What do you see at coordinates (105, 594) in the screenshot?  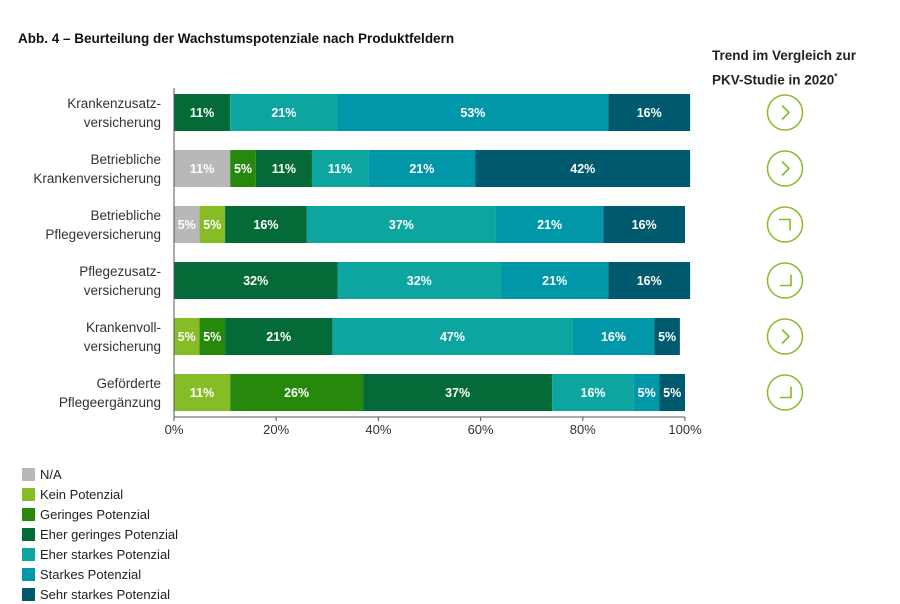 I see `legend-label: Sehr starkes Potenzial` at bounding box center [105, 594].